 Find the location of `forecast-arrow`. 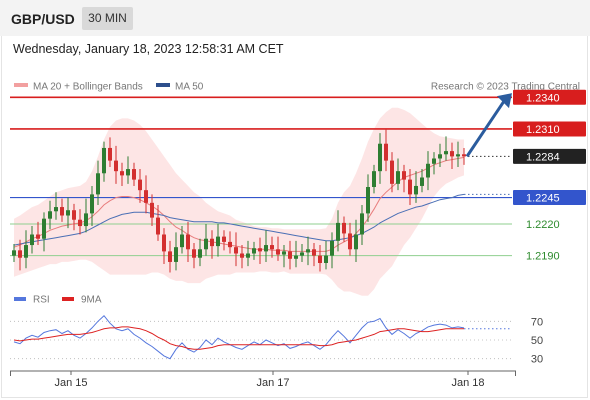

forecast-arrow is located at coordinates (488, 125).